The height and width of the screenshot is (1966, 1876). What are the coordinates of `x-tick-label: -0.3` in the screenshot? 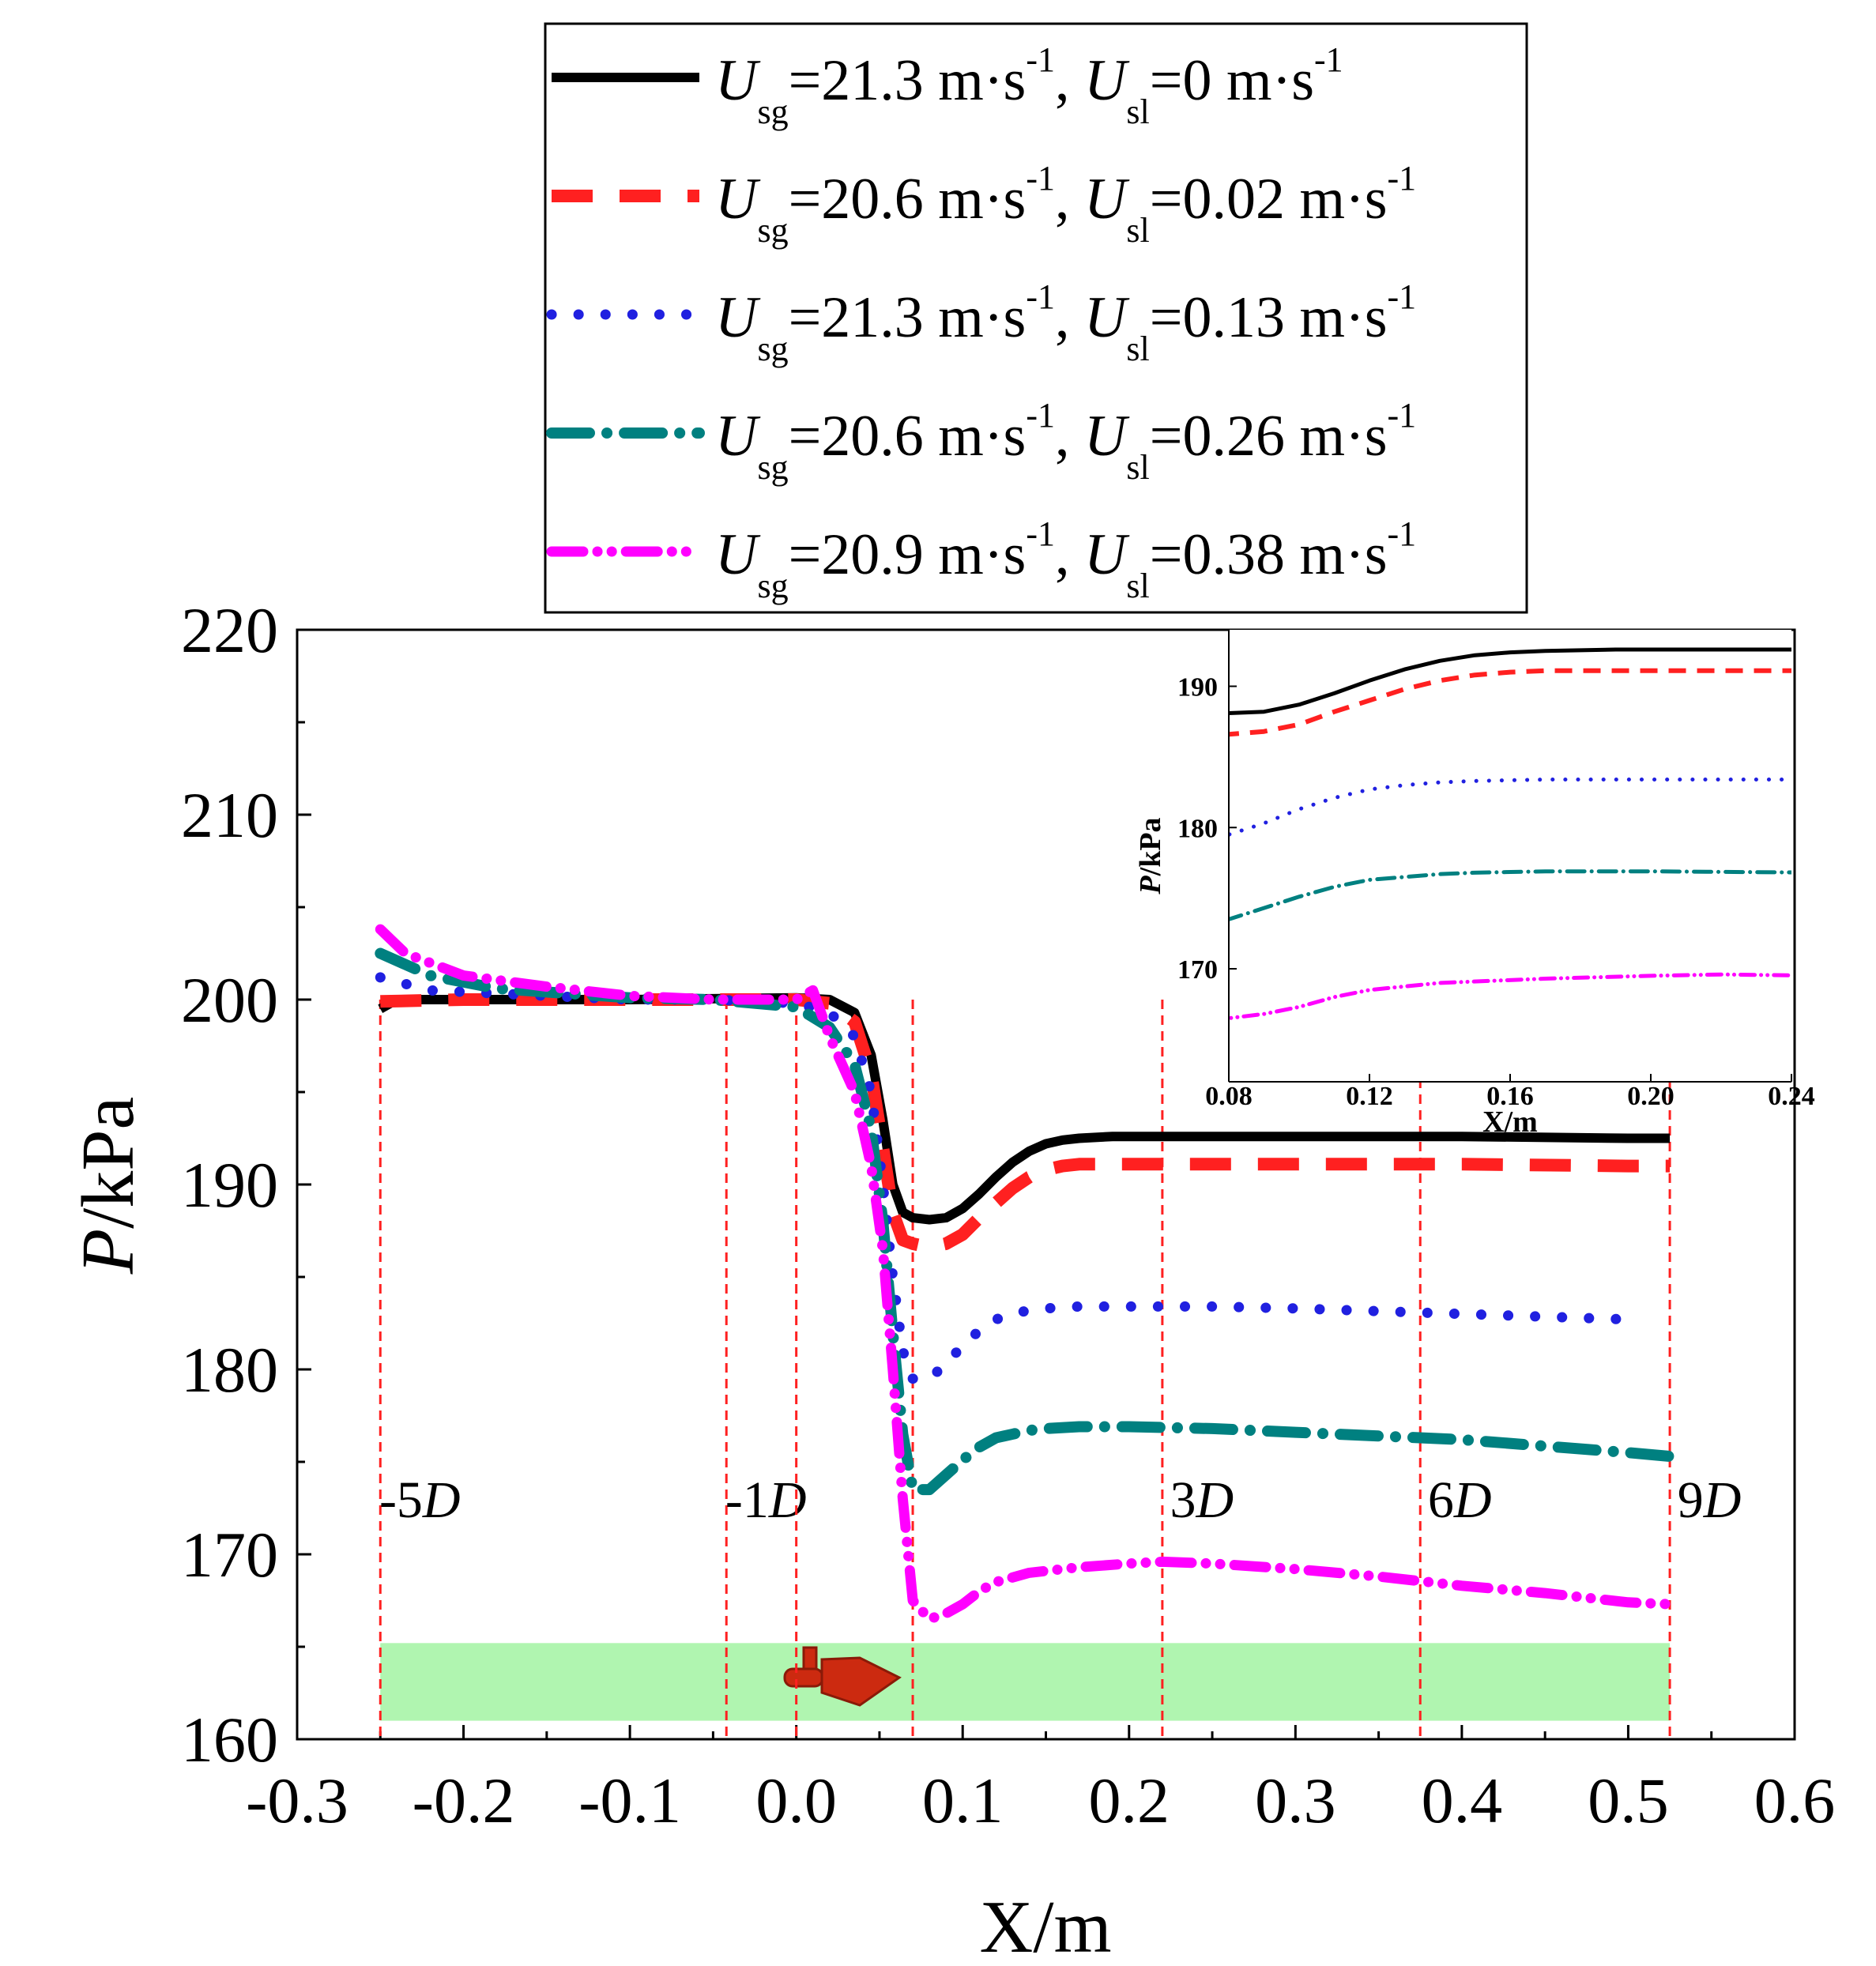 It's located at (297, 1800).